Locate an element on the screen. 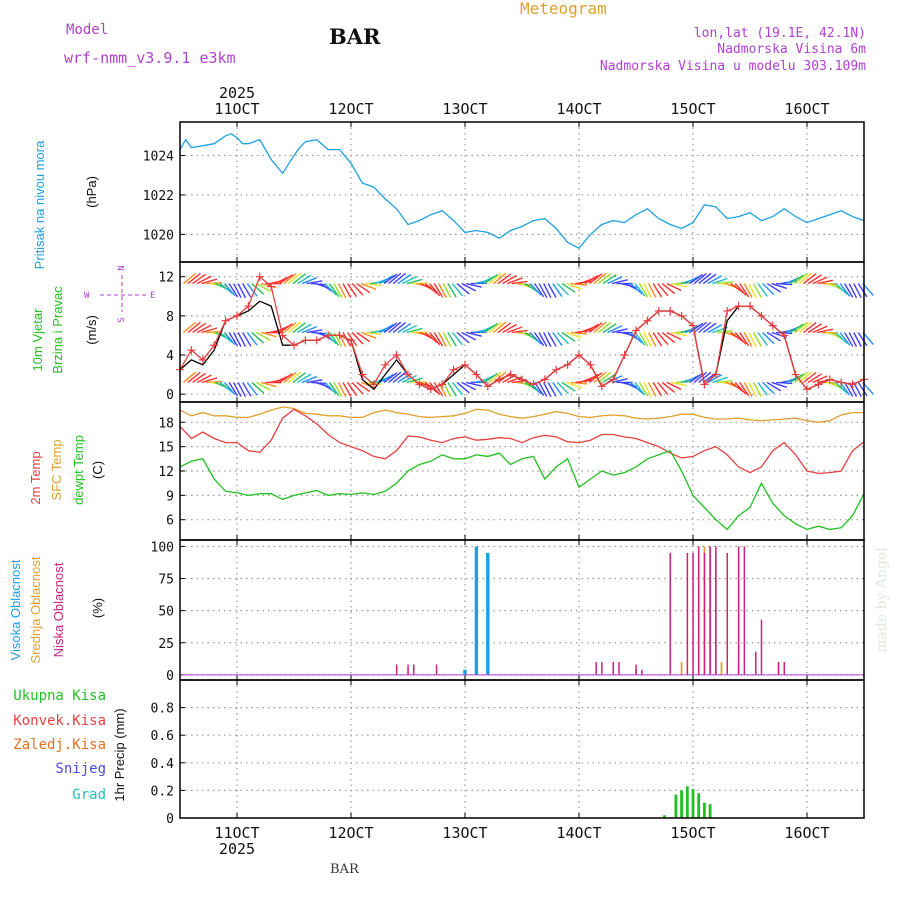  series-line-sfc-temp is located at coordinates (521, 414).